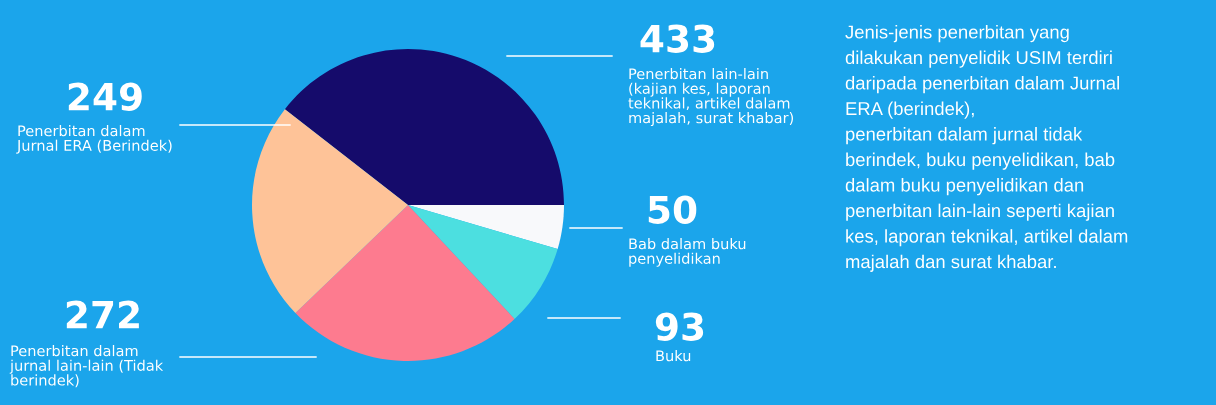 The width and height of the screenshot is (1216, 405). I want to click on data-label: 50, so click(672, 209).